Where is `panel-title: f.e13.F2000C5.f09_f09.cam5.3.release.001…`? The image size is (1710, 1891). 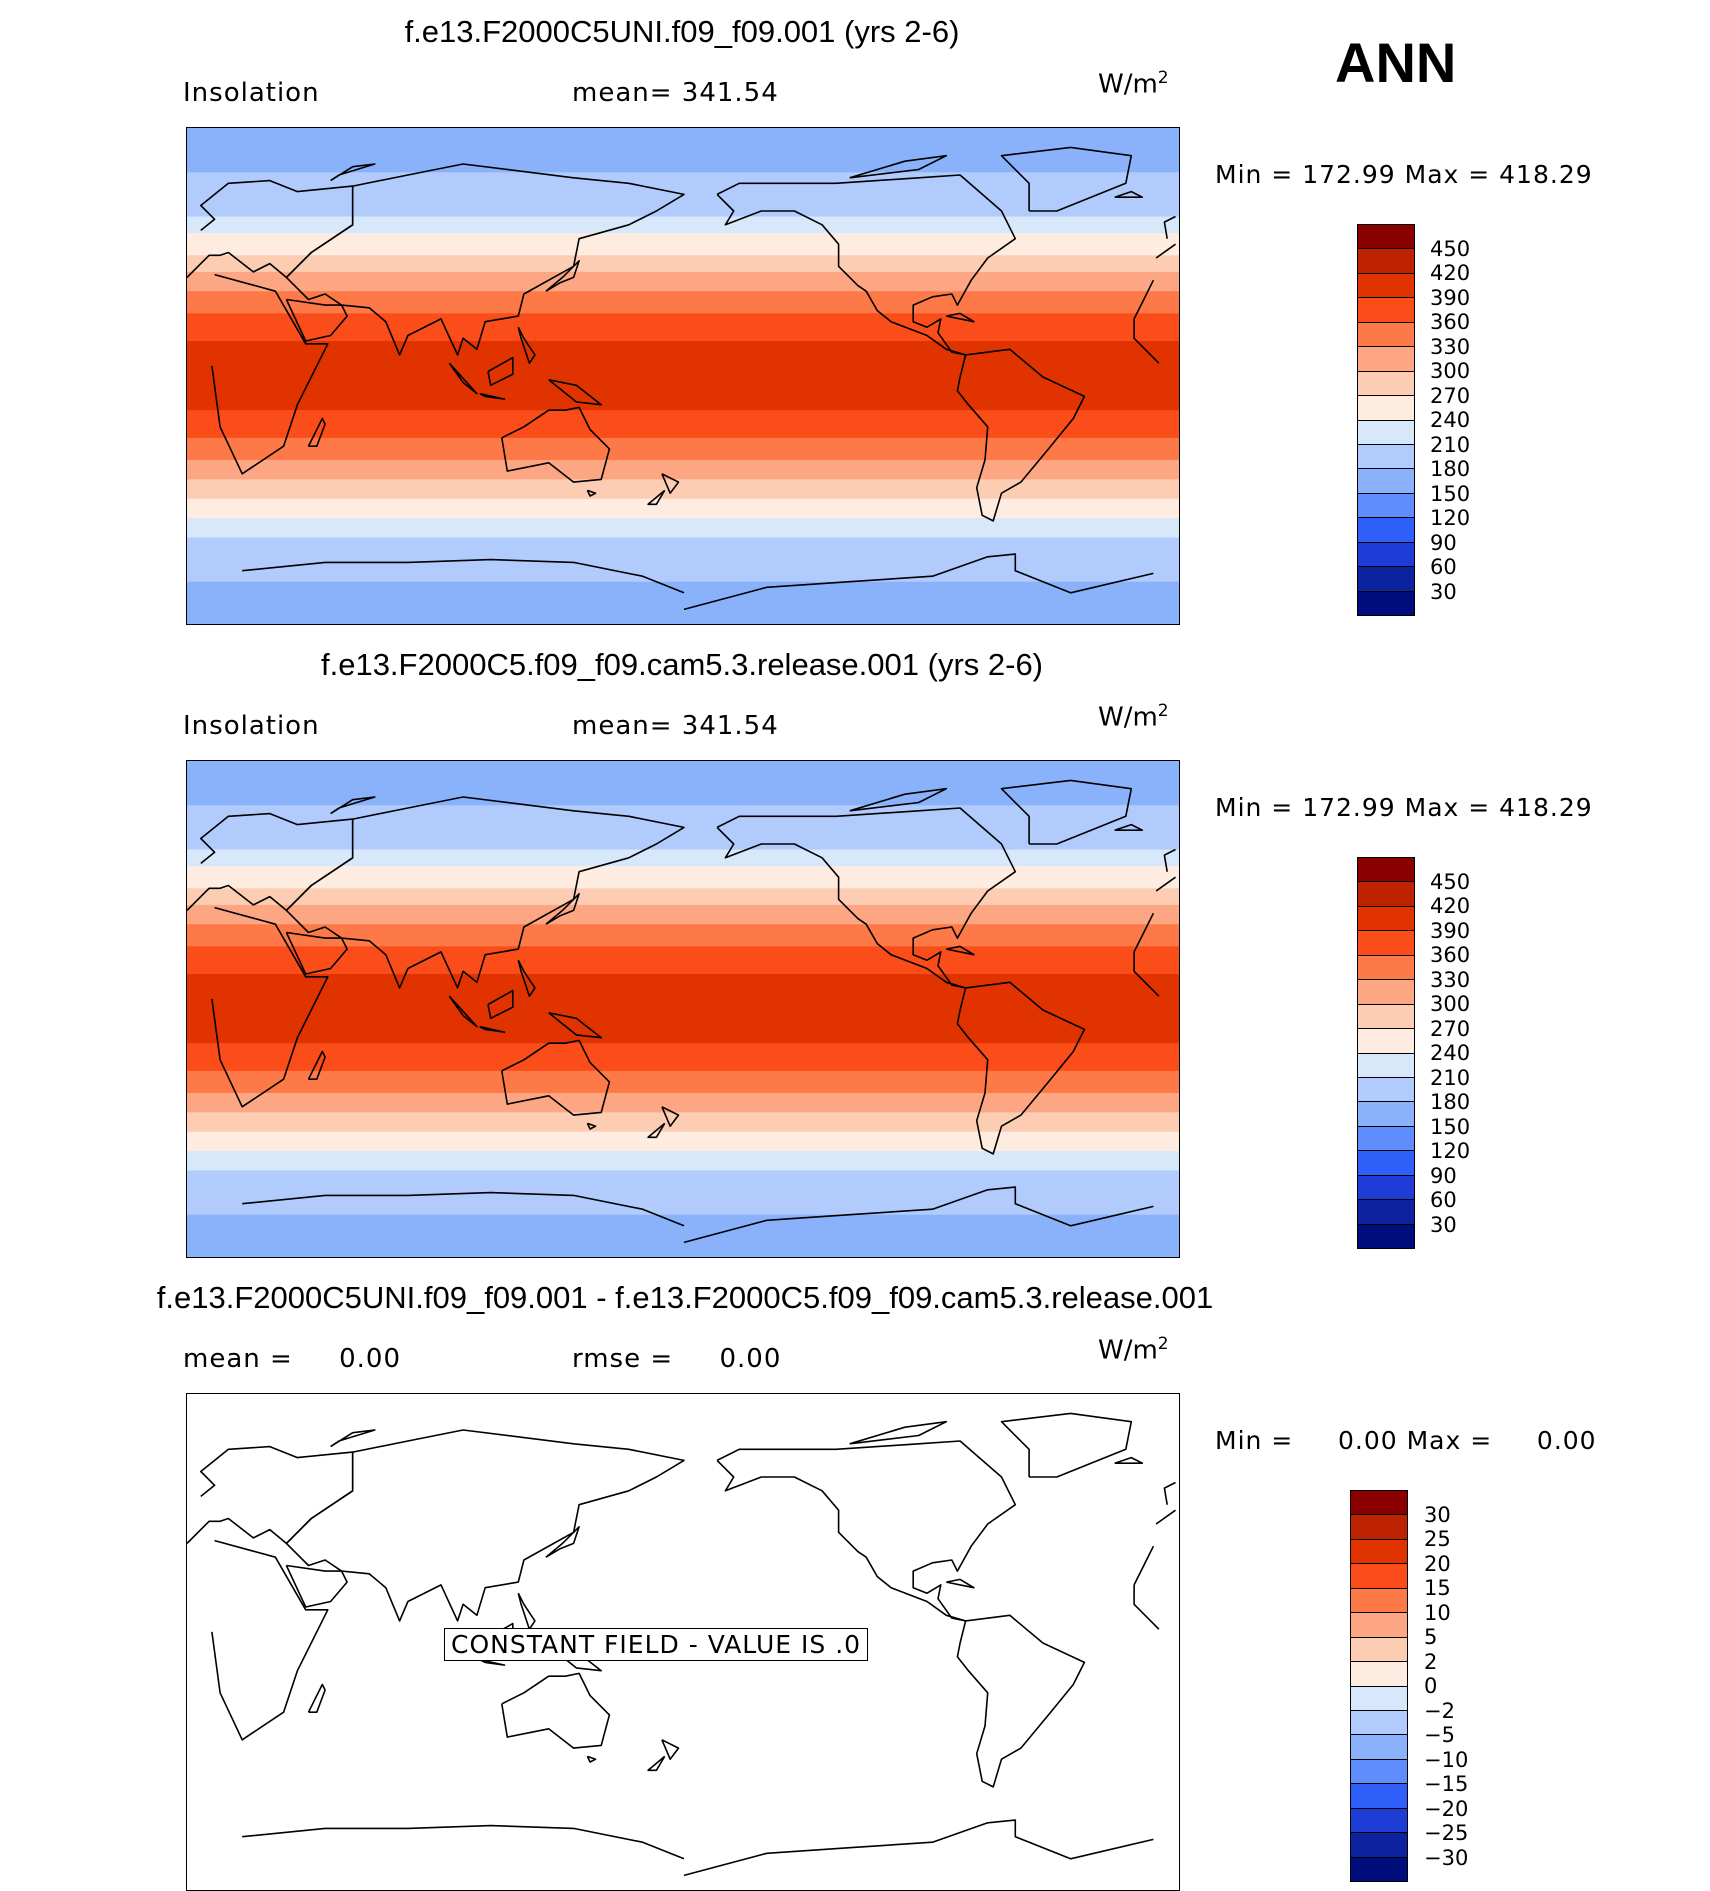 panel-title: f.e13.F2000C5.f09_f09.cam5.3.release.001… is located at coordinates (682, 664).